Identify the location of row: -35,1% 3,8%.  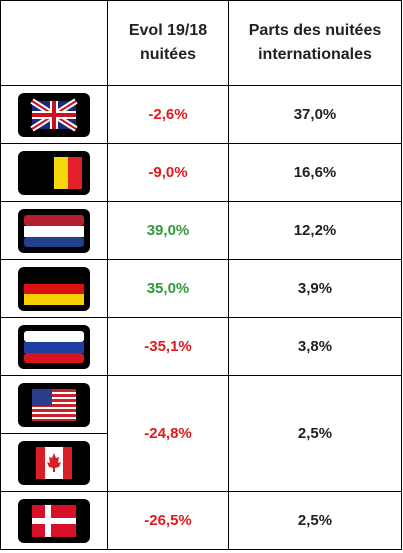
(201, 346).